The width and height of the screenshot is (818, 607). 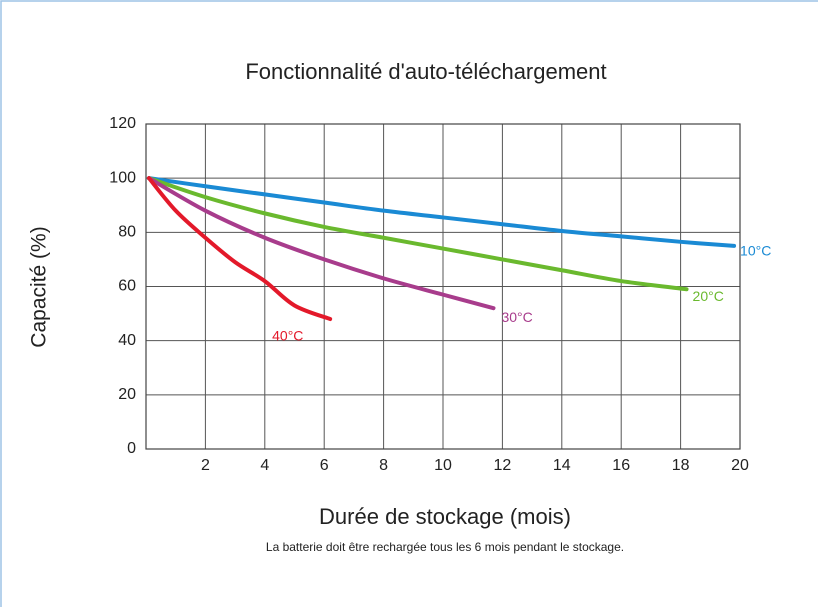 I want to click on y-tick-label: 100, so click(x=122, y=177).